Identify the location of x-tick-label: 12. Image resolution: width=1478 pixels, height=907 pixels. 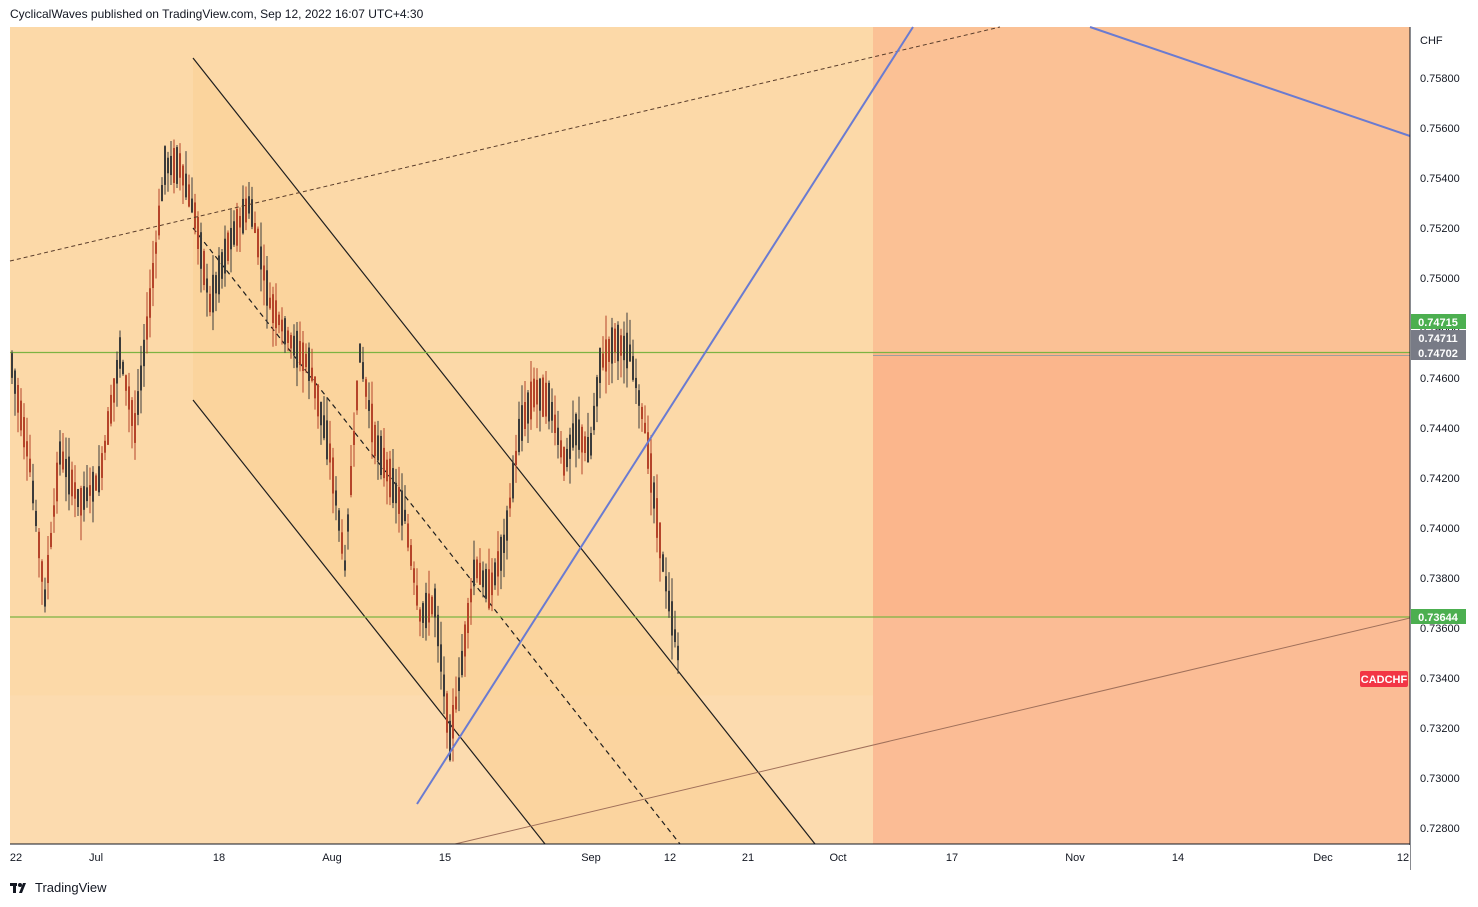
(670, 858).